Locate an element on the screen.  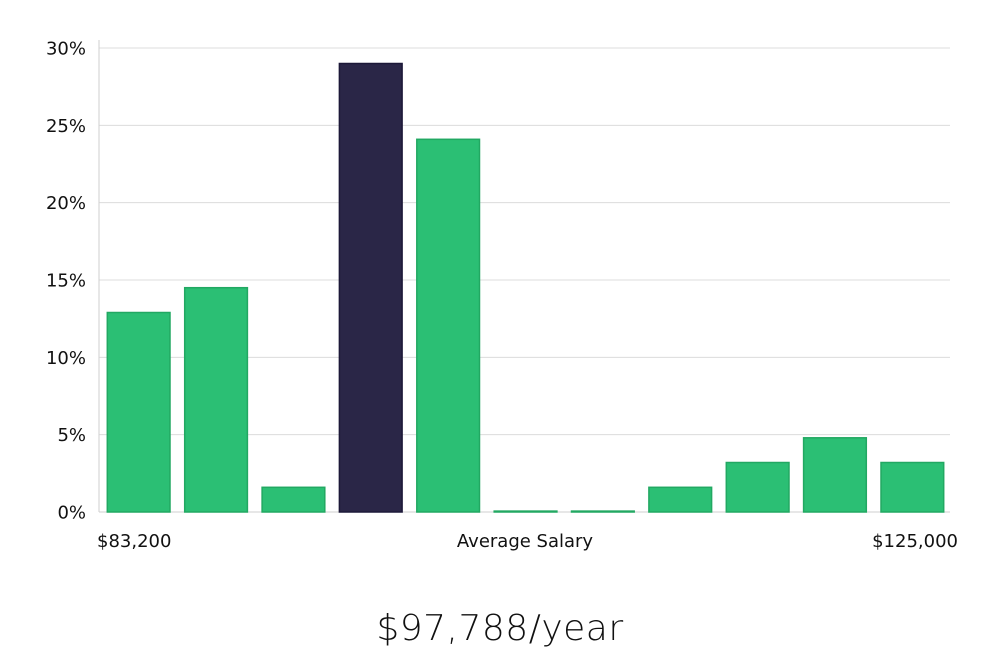
average-salary-summary: $97,788/year is located at coordinates (500, 628).